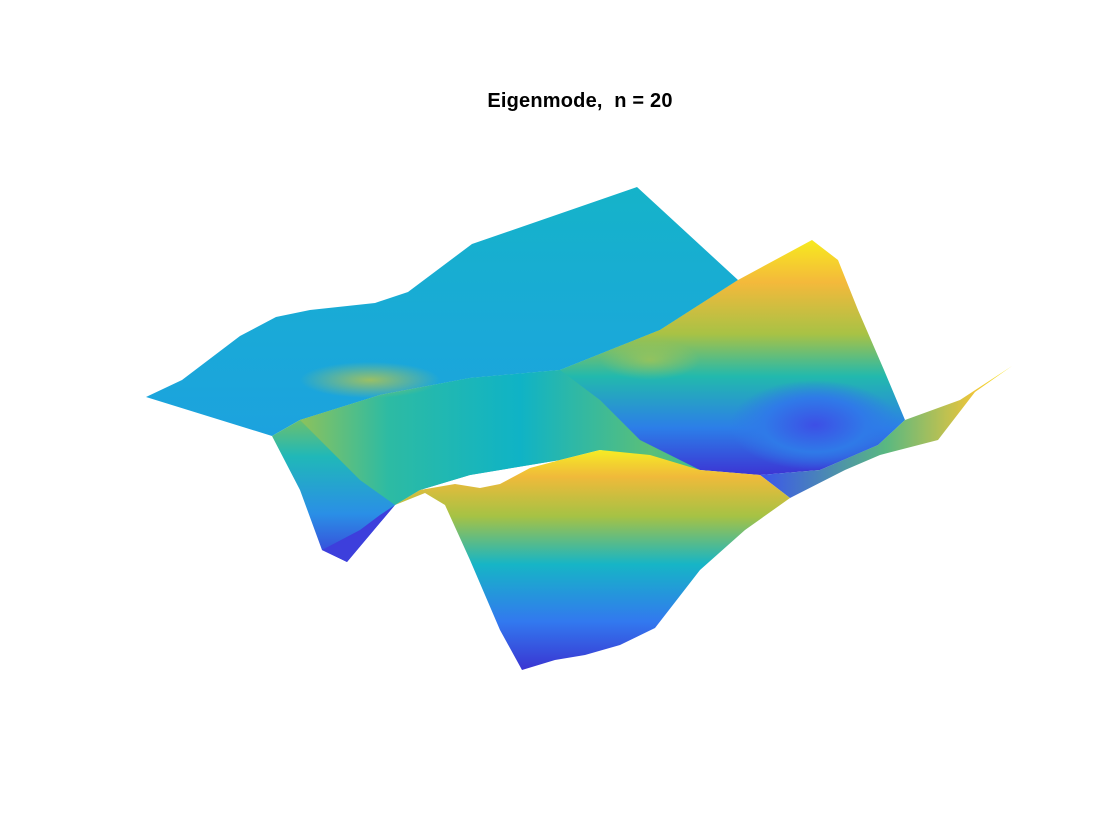 This screenshot has height=840, width=1120. What do you see at coordinates (520, 392) in the screenshot?
I see `surface-center-saddle` at bounding box center [520, 392].